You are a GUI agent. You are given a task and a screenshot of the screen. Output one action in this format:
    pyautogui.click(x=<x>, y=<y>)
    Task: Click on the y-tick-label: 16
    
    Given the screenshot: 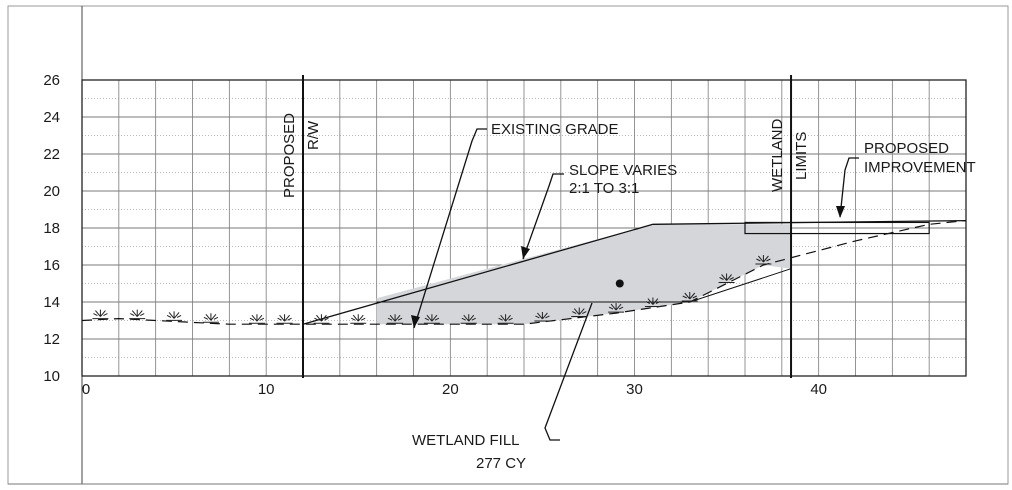 What is the action you would take?
    pyautogui.click(x=51, y=265)
    